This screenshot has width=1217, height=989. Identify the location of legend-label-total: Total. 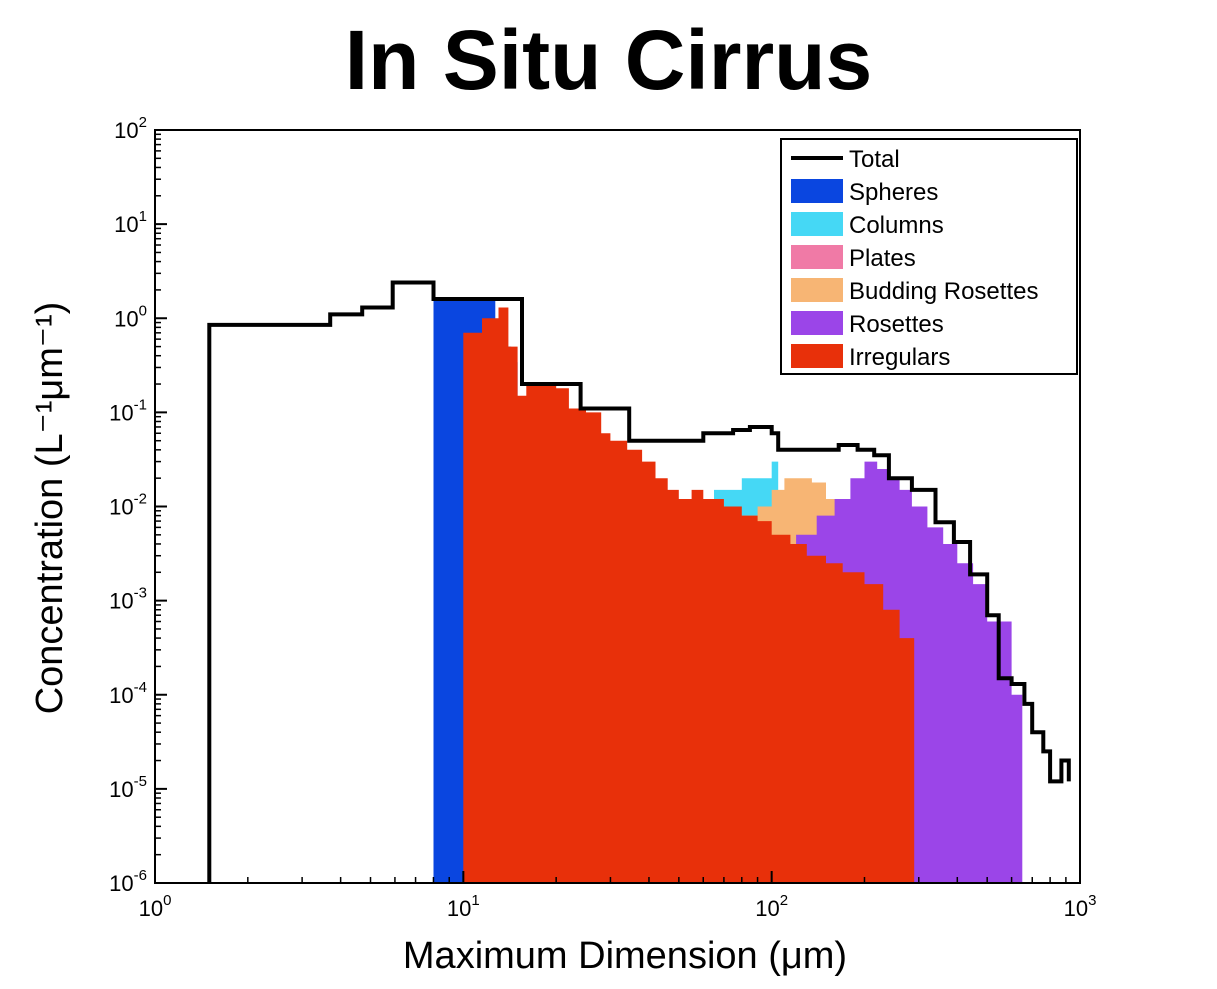
(874, 159).